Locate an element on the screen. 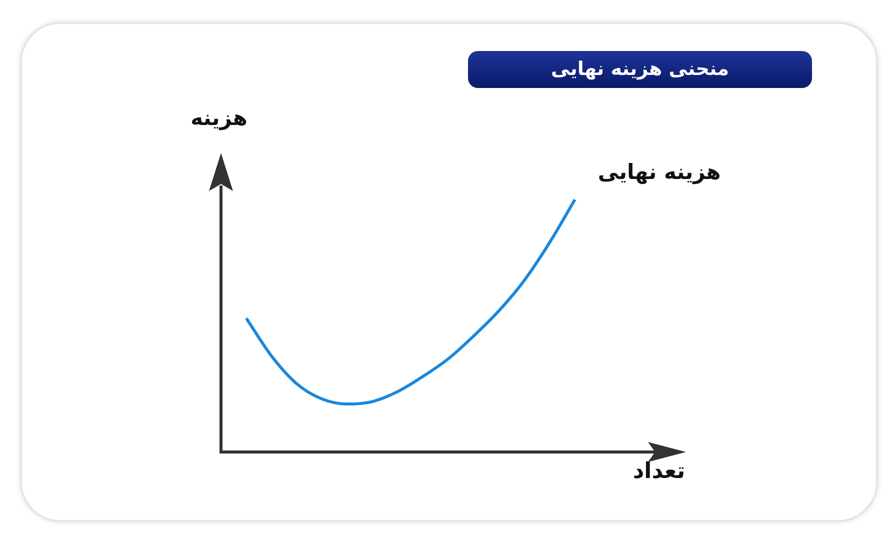 This screenshot has width=896, height=541. y-axis-title: هزینه is located at coordinates (219, 118).